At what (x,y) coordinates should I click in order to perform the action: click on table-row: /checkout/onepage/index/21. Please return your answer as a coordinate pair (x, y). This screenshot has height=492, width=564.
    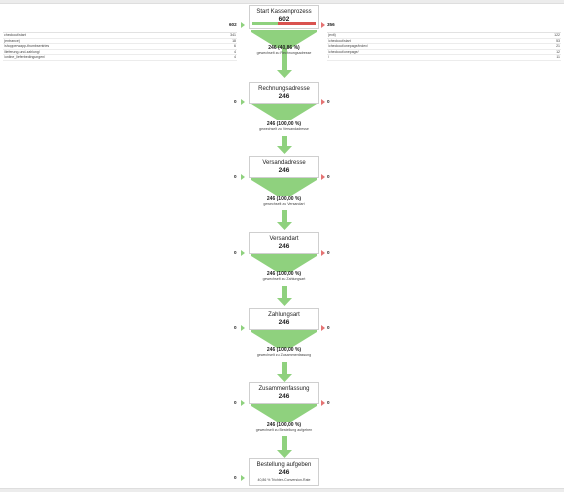
    Looking at the image, I should click on (444, 47).